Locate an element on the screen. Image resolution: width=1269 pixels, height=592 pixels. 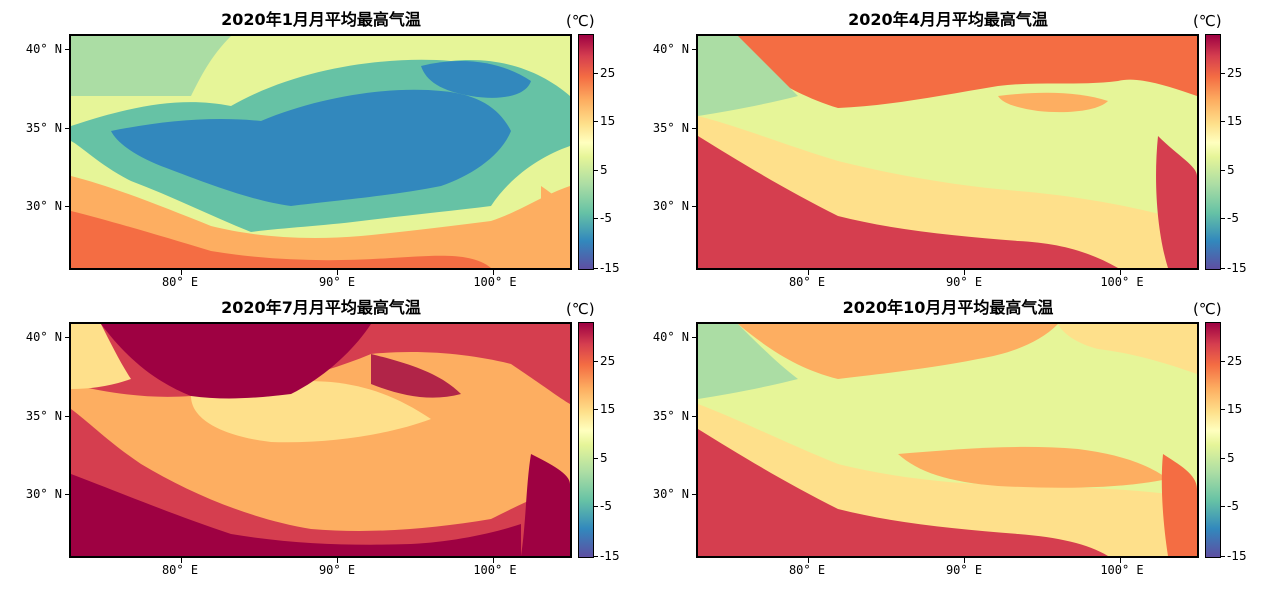
panel-title: 2020年4月月平均最高气温 is located at coordinates (948, 19).